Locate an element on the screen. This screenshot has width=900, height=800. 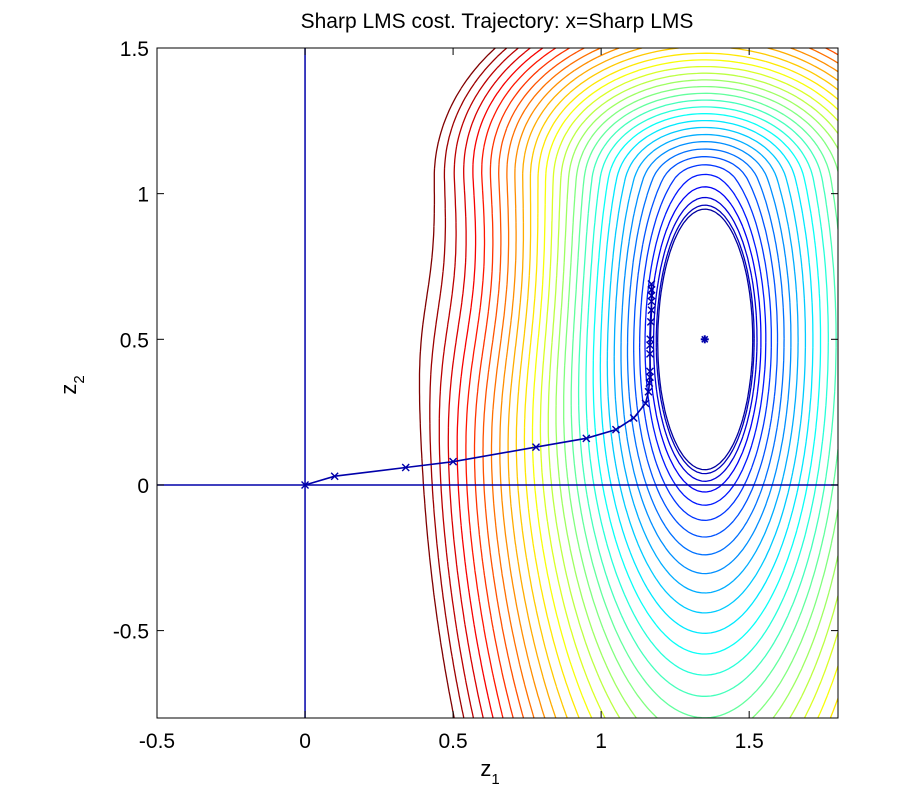
y-axis-label: z2 is located at coordinates (72, 384).